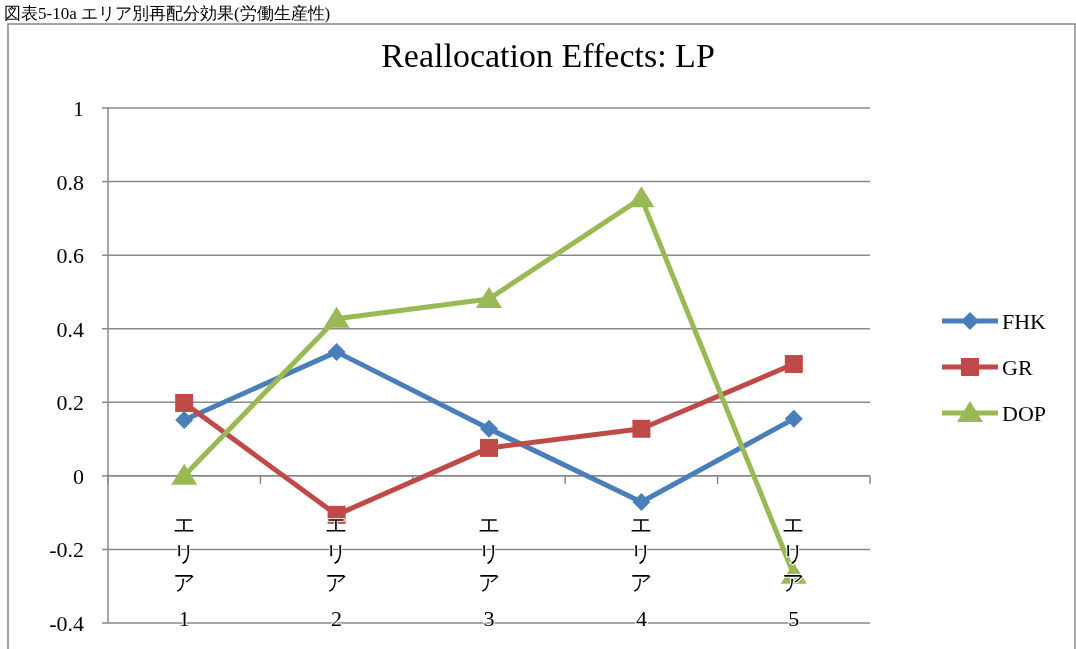 Image resolution: width=1076 pixels, height=649 pixels. Describe the element at coordinates (70, 329) in the screenshot. I see `y-tick-label: 0.4` at that location.